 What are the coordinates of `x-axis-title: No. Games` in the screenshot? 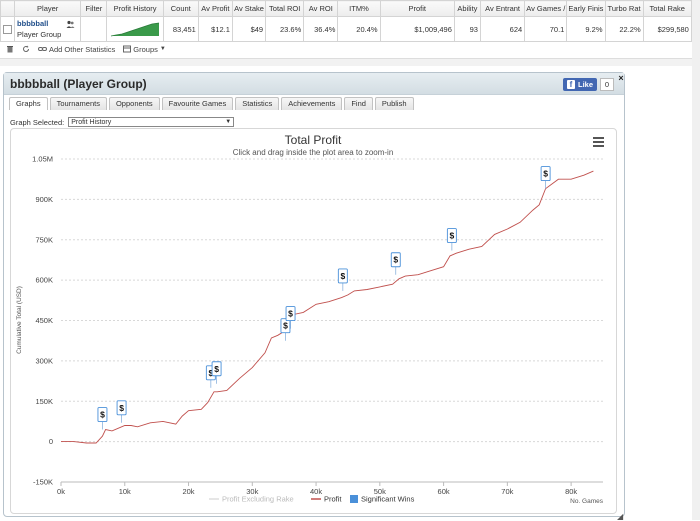 It's located at (587, 501).